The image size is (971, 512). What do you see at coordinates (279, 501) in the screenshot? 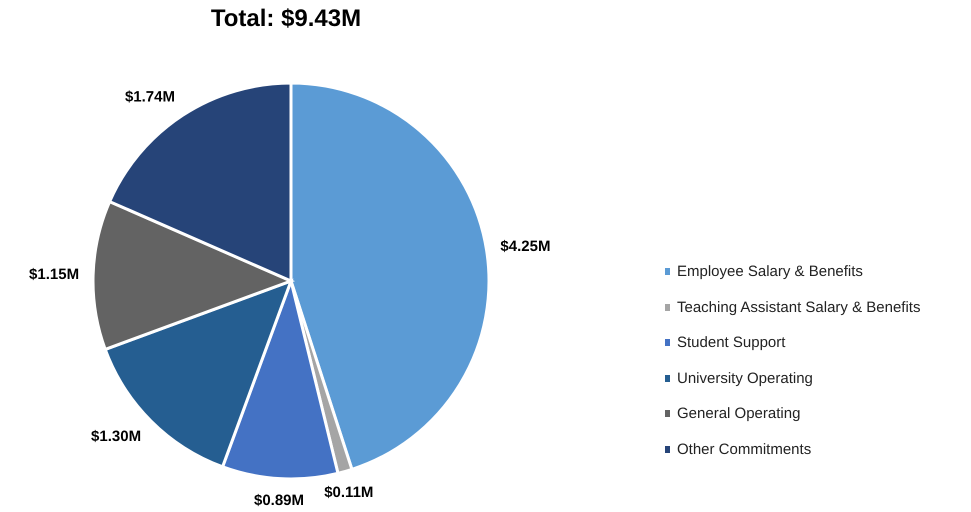
I see `data-label: $0.89M` at bounding box center [279, 501].